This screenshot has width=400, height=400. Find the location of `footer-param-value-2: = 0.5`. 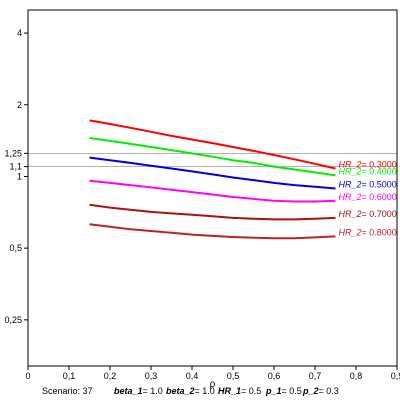

footer-param-value-2: = 0.5 is located at coordinates (251, 391).